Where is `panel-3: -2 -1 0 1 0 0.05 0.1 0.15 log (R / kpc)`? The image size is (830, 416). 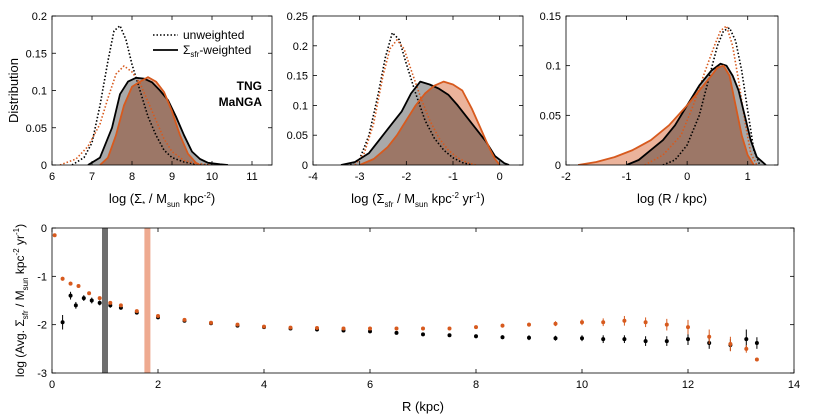
panel-3: -2 -1 0 1 0 0.05 0.1 0.15 log (R / kpc) is located at coordinates (659, 108).